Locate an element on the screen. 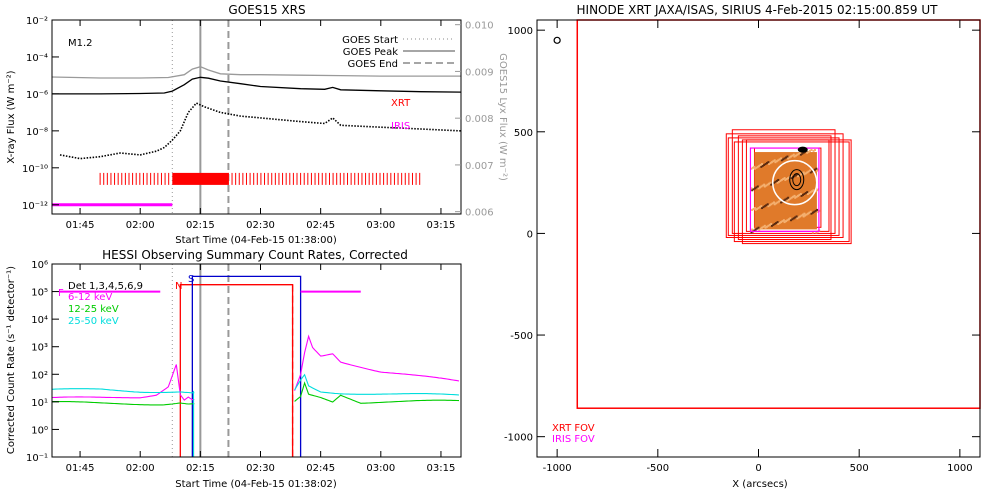  flag-letter-n: N is located at coordinates (178, 286).